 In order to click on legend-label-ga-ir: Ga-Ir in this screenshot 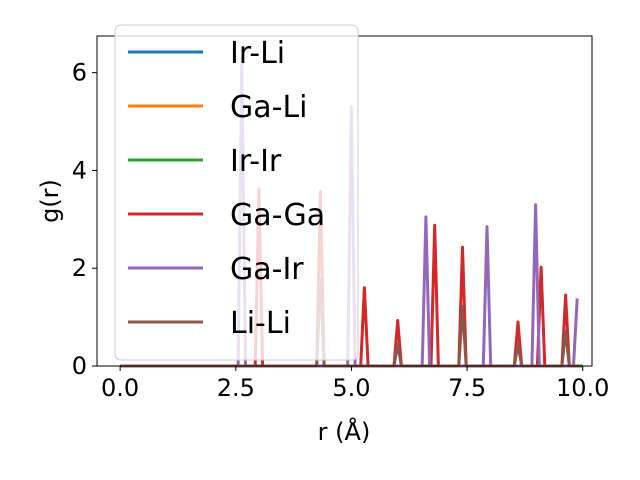, I will do `click(267, 269)`.